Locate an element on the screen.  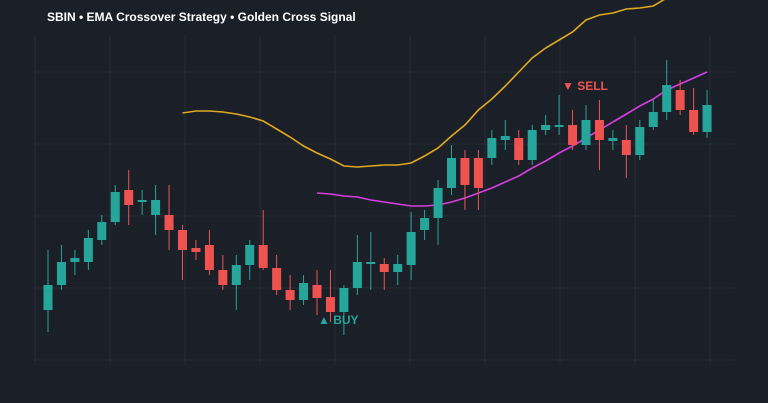
sell-annotation: ▼ SELL is located at coordinates (585, 86).